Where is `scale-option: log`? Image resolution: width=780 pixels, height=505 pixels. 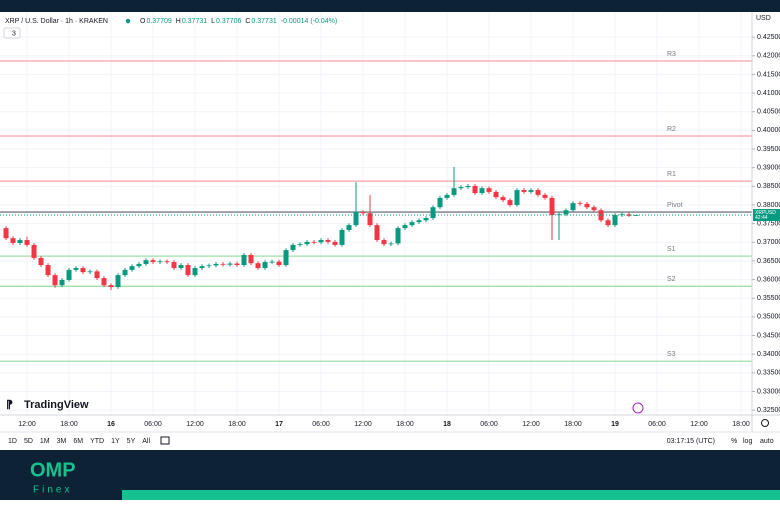 scale-option: log is located at coordinates (747, 441).